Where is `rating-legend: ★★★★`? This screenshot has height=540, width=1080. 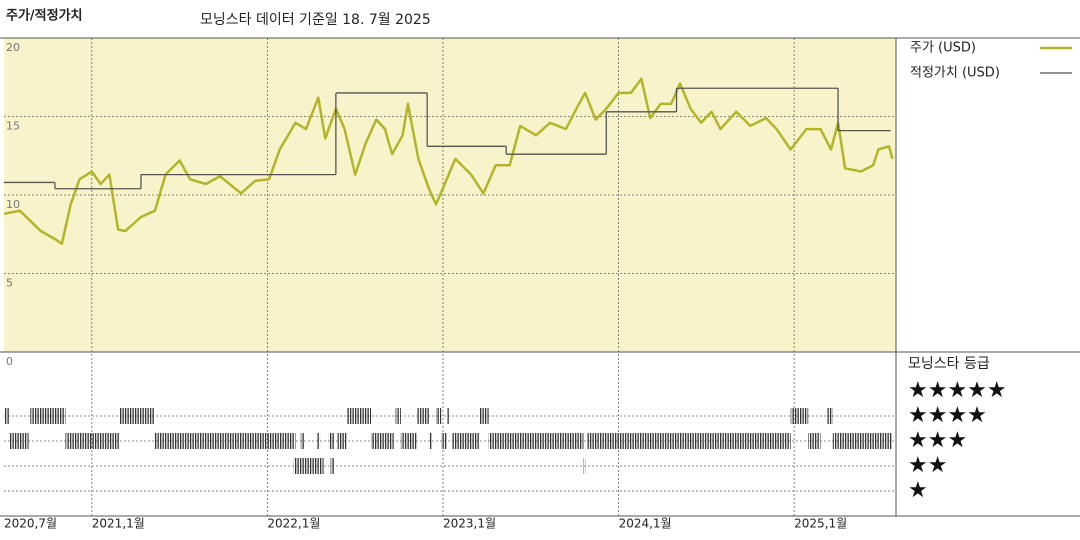 rating-legend: ★★★★ is located at coordinates (947, 415).